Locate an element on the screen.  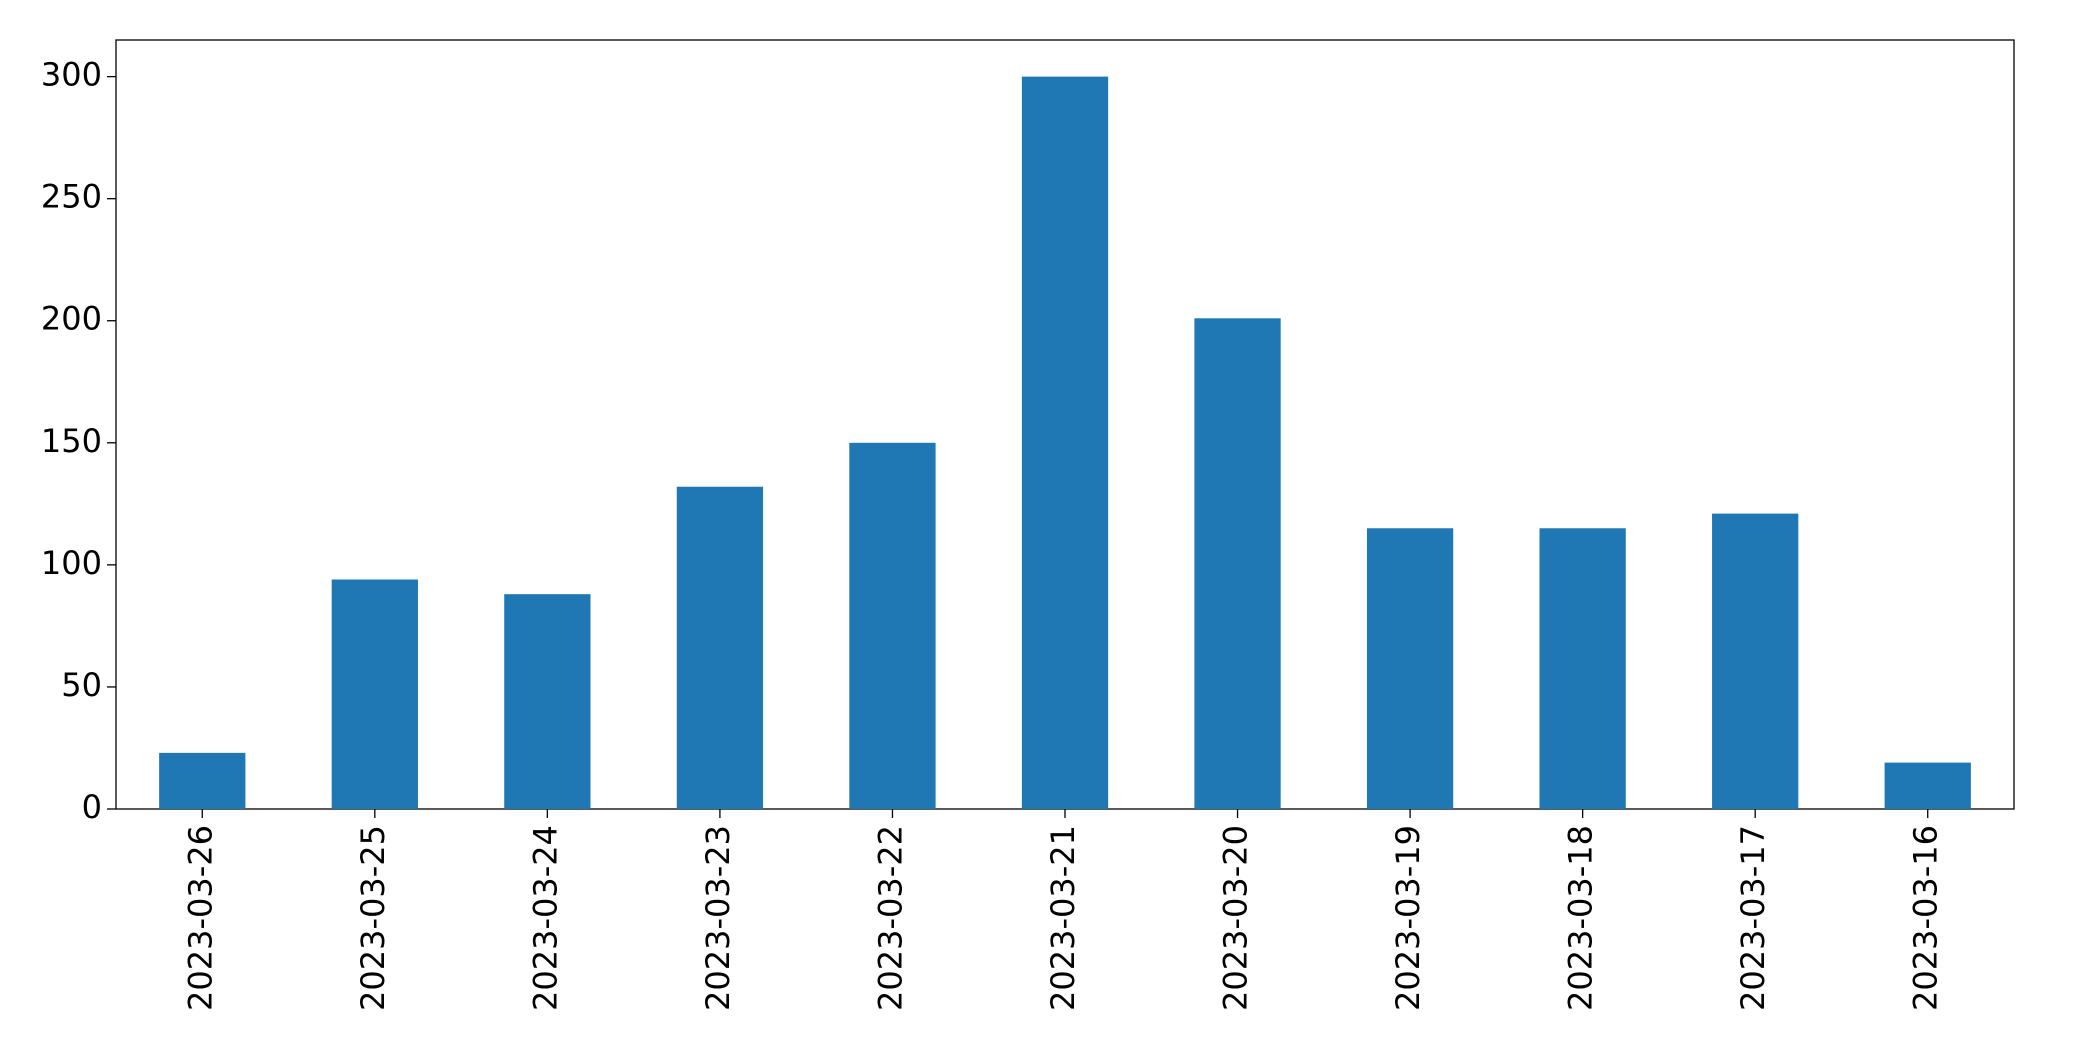
x-tick-label: 2023-03-22 is located at coordinates (890, 918).